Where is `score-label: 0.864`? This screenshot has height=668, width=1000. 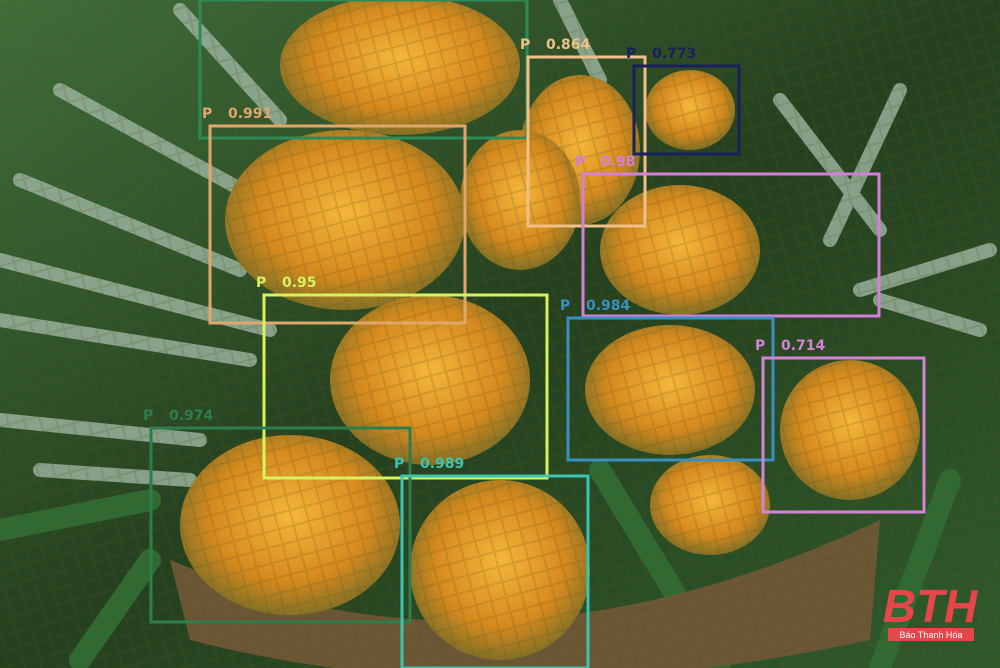
score-label: 0.864 is located at coordinates (568, 45).